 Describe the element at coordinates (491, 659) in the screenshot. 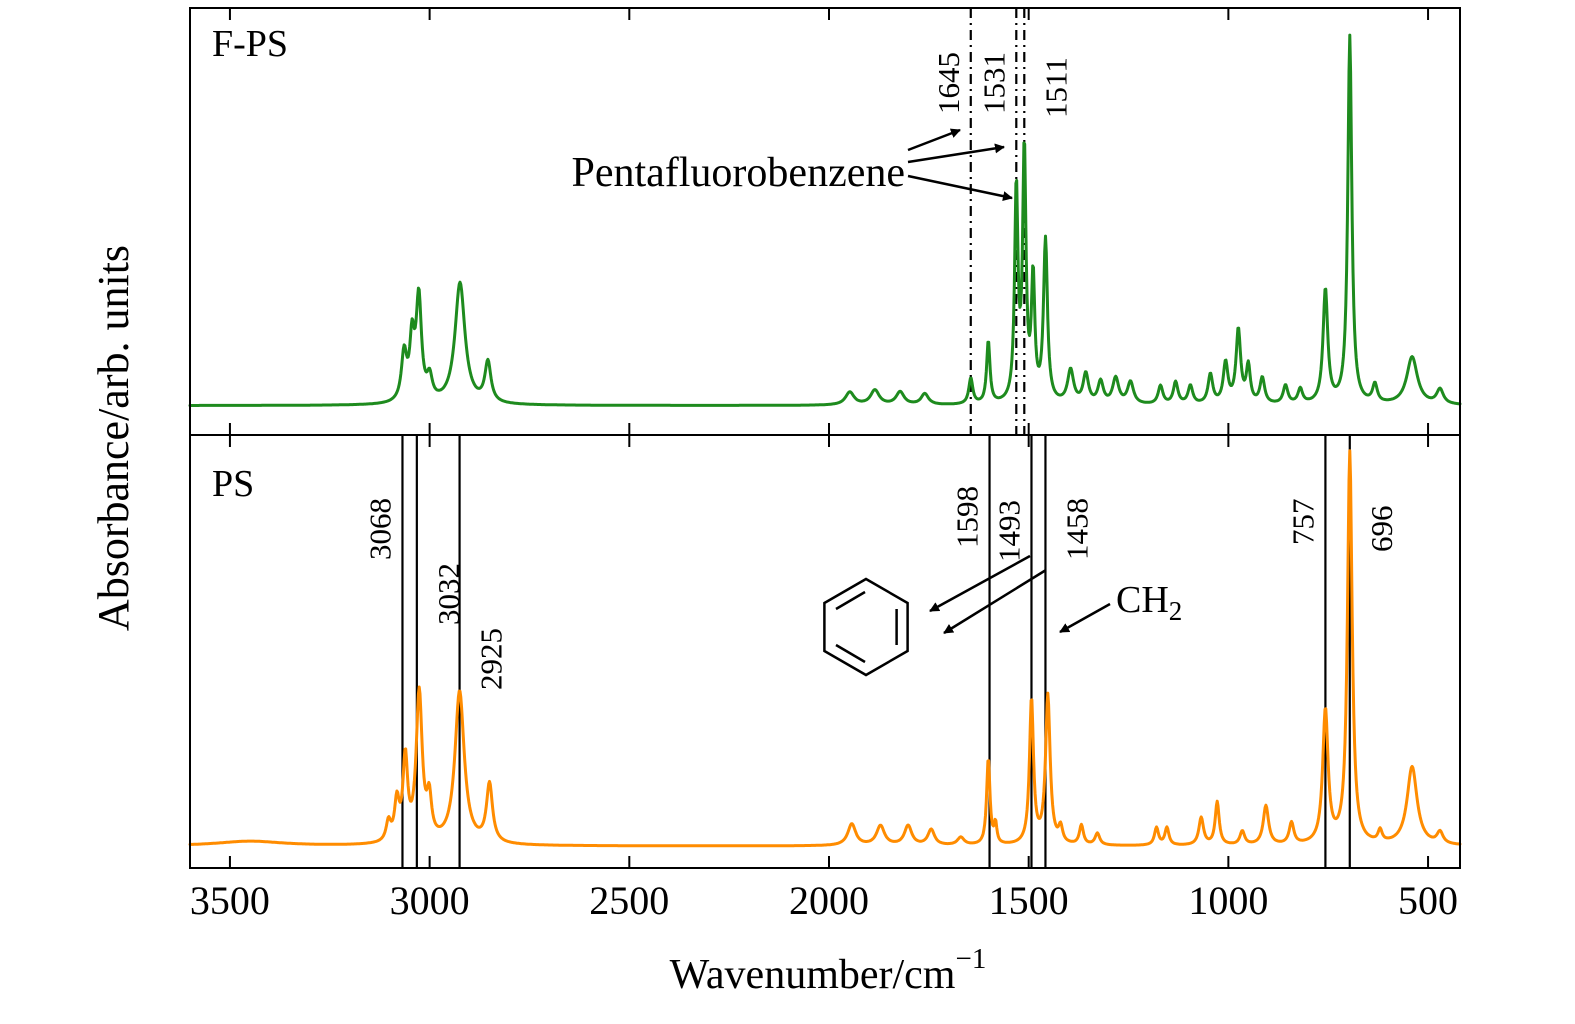

I see `peak-label-2925: 2925` at that location.